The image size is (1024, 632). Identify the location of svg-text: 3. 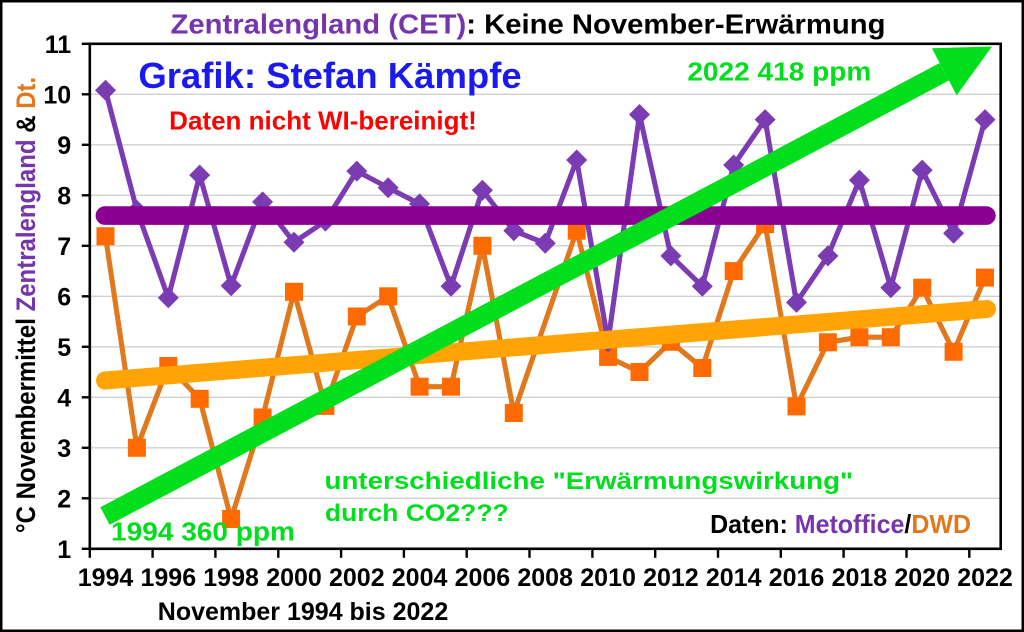
(64, 449).